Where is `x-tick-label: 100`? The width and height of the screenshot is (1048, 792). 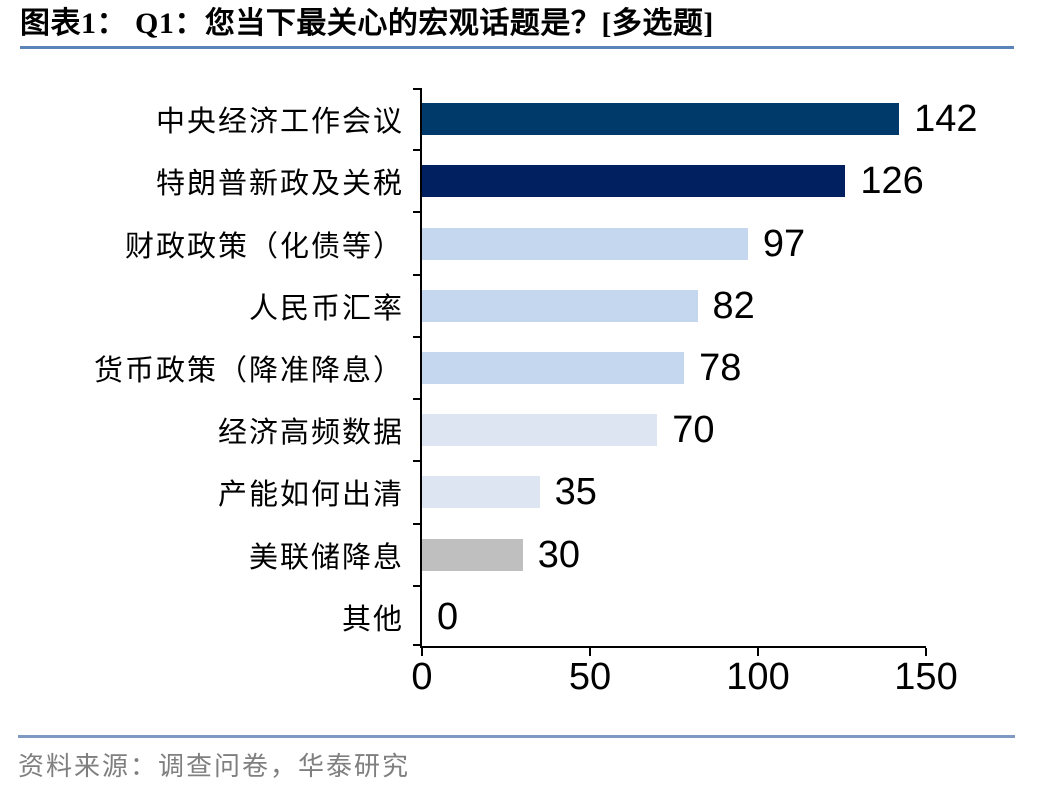
x-tick-label: 100 is located at coordinates (758, 677).